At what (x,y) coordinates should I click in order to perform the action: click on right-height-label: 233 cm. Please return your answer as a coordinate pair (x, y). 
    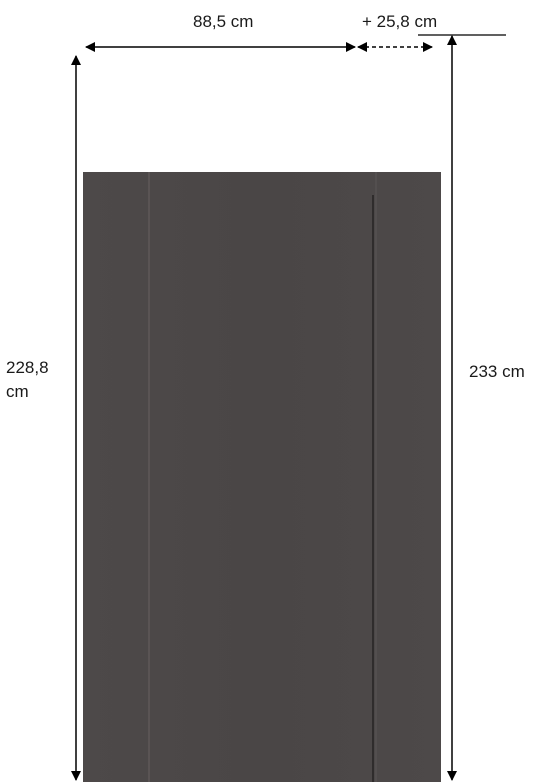
    Looking at the image, I should click on (497, 371).